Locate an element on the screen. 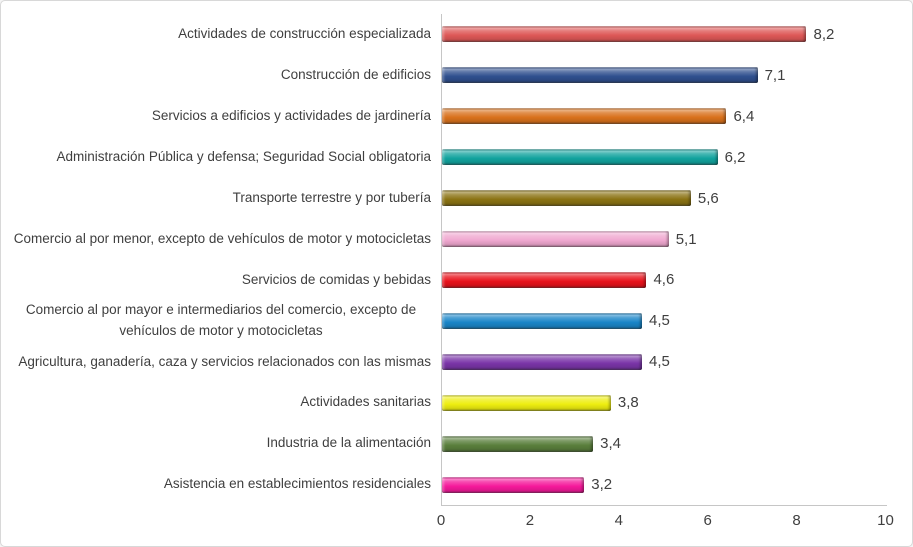 The height and width of the screenshot is (547, 913). category-label: Transporte terrestre y por tubería is located at coordinates (331, 197).